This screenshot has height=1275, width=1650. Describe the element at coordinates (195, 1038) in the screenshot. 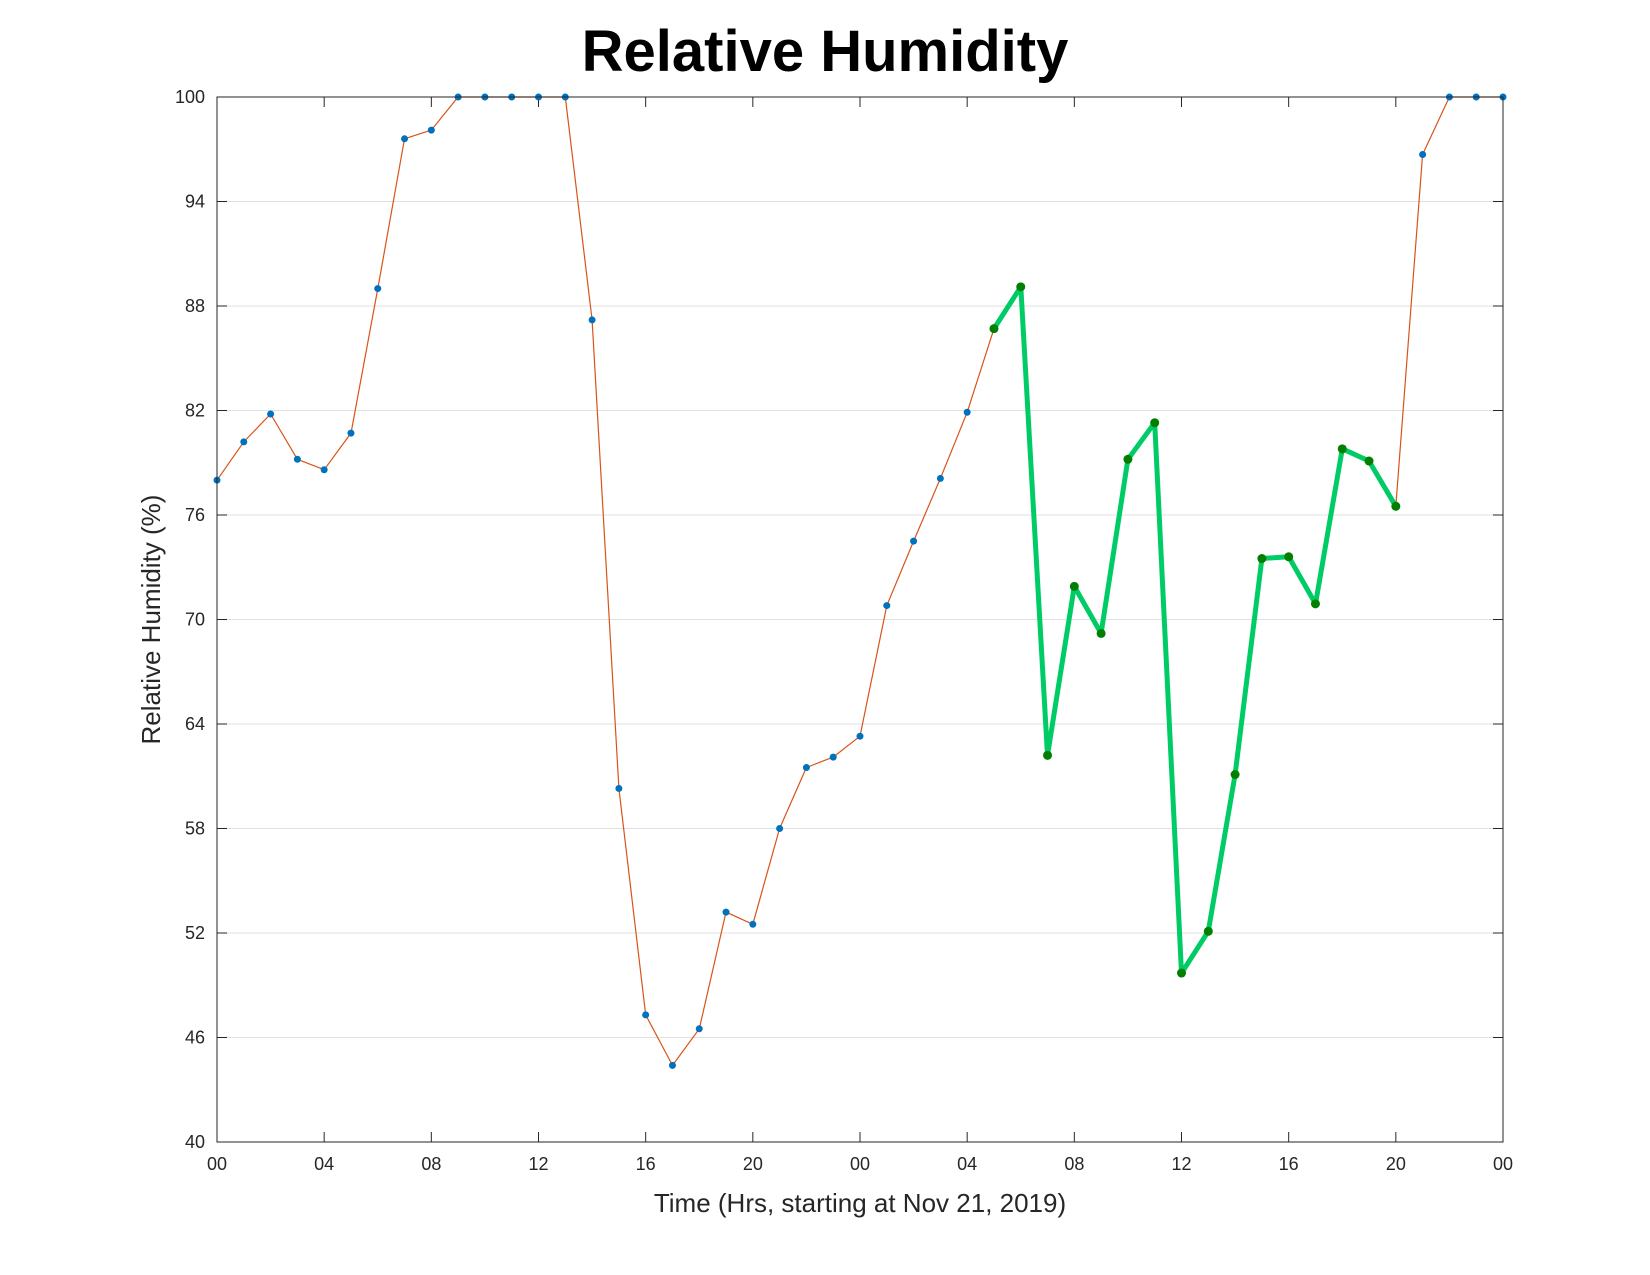

I see `y-tick-label: 46` at that location.